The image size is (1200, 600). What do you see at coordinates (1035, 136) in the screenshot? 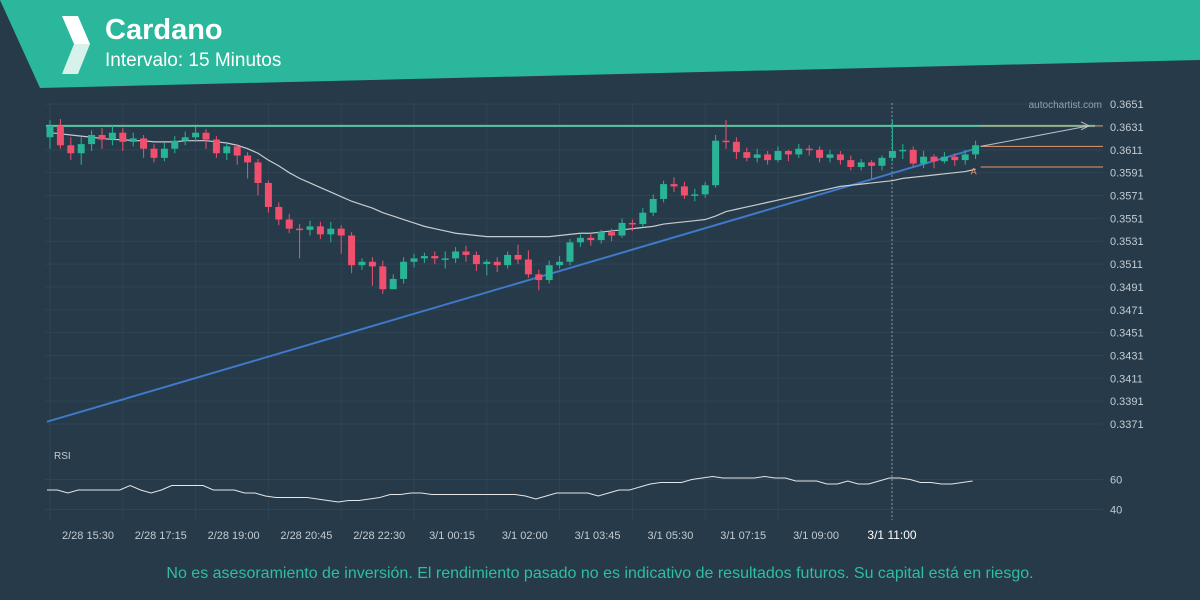
I see `forecast-arrow-shaft` at bounding box center [1035, 136].